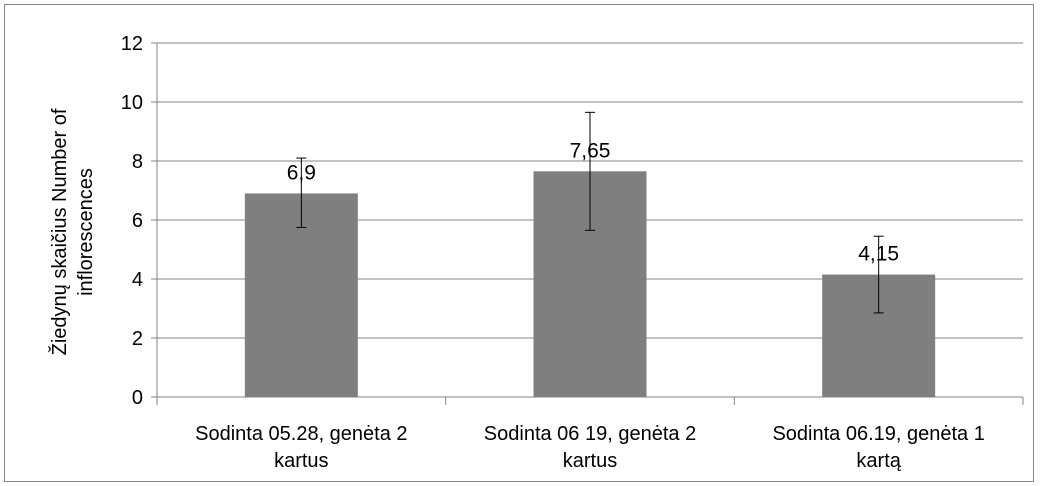 The image size is (1040, 486). Describe the element at coordinates (137, 221) in the screenshot. I see `y-tick-label: 6` at that location.